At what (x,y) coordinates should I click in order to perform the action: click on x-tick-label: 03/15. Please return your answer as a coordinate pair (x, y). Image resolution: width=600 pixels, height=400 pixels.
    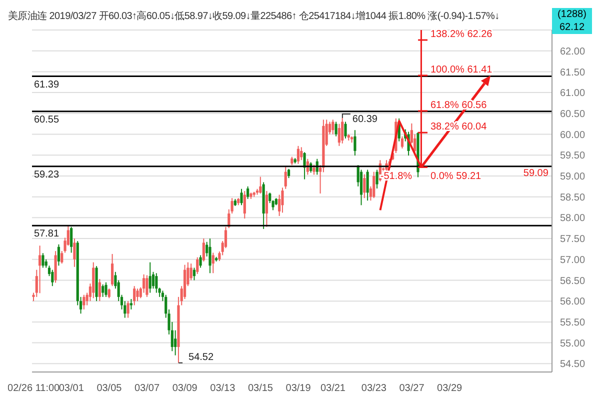
    Looking at the image, I should click on (261, 388).